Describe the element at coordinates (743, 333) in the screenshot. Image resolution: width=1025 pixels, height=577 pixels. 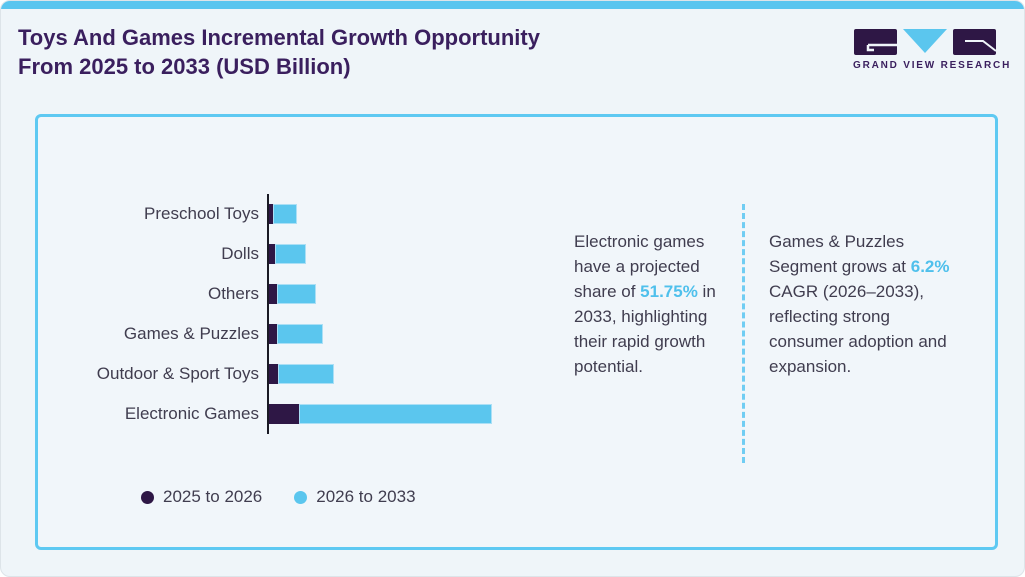
I see `dashed-divider` at that location.